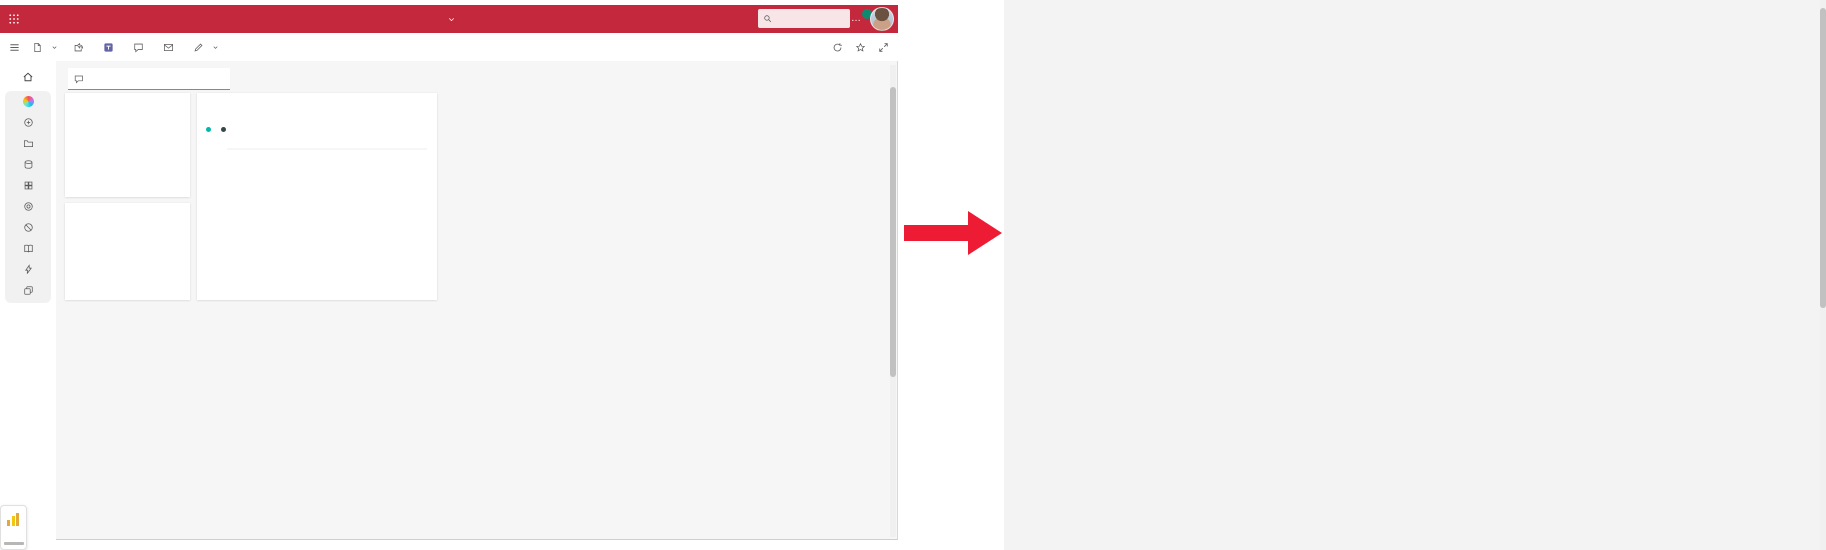  Describe the element at coordinates (127, 251) in the screenshot. I see `tile-market_share` at that location.